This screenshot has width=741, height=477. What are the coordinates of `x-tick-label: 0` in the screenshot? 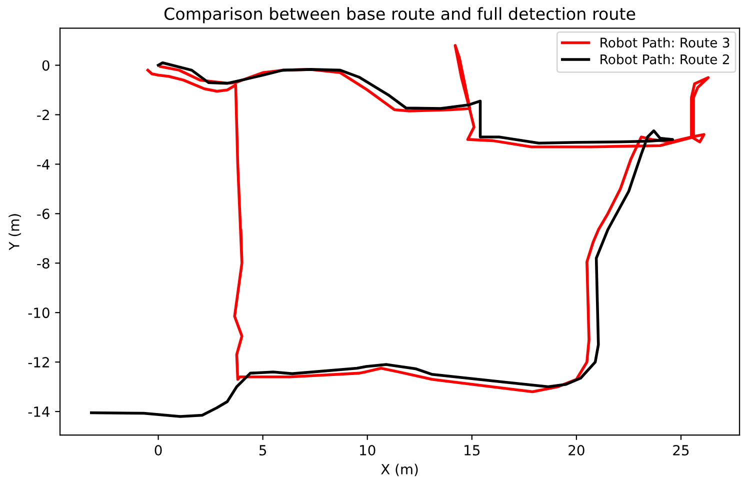 It's located at (158, 450).